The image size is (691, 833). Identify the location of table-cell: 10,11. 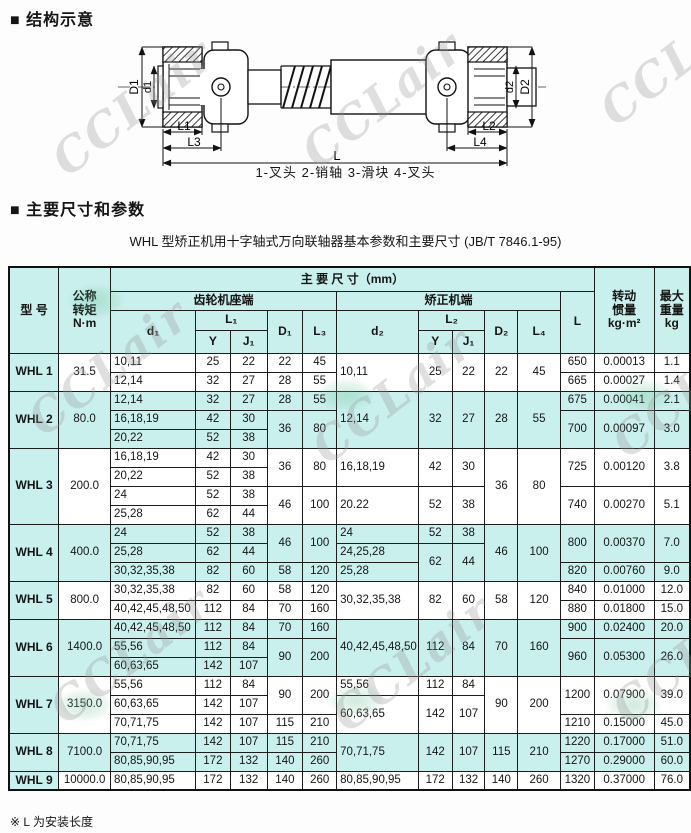
(377, 372).